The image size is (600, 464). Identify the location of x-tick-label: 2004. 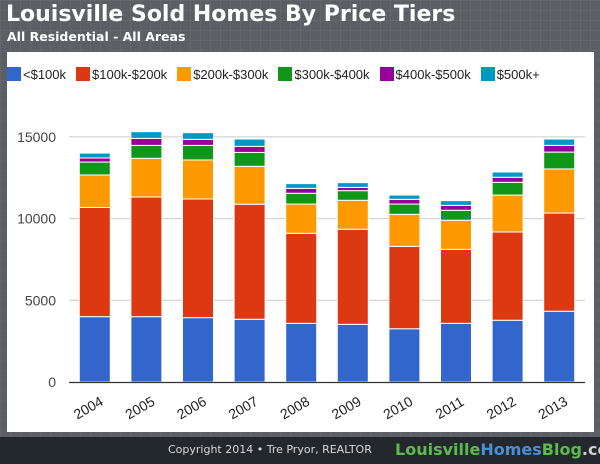
(88, 408).